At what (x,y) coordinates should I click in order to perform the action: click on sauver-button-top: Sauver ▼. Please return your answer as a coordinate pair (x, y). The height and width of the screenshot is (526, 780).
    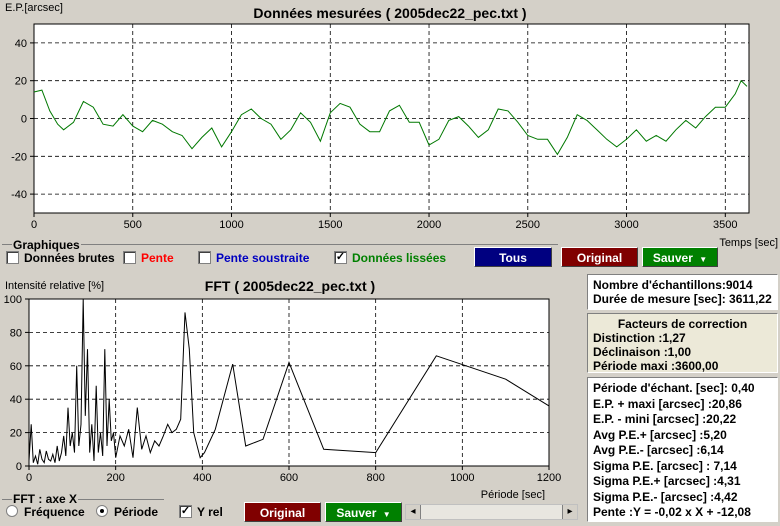
    Looking at the image, I should click on (680, 257).